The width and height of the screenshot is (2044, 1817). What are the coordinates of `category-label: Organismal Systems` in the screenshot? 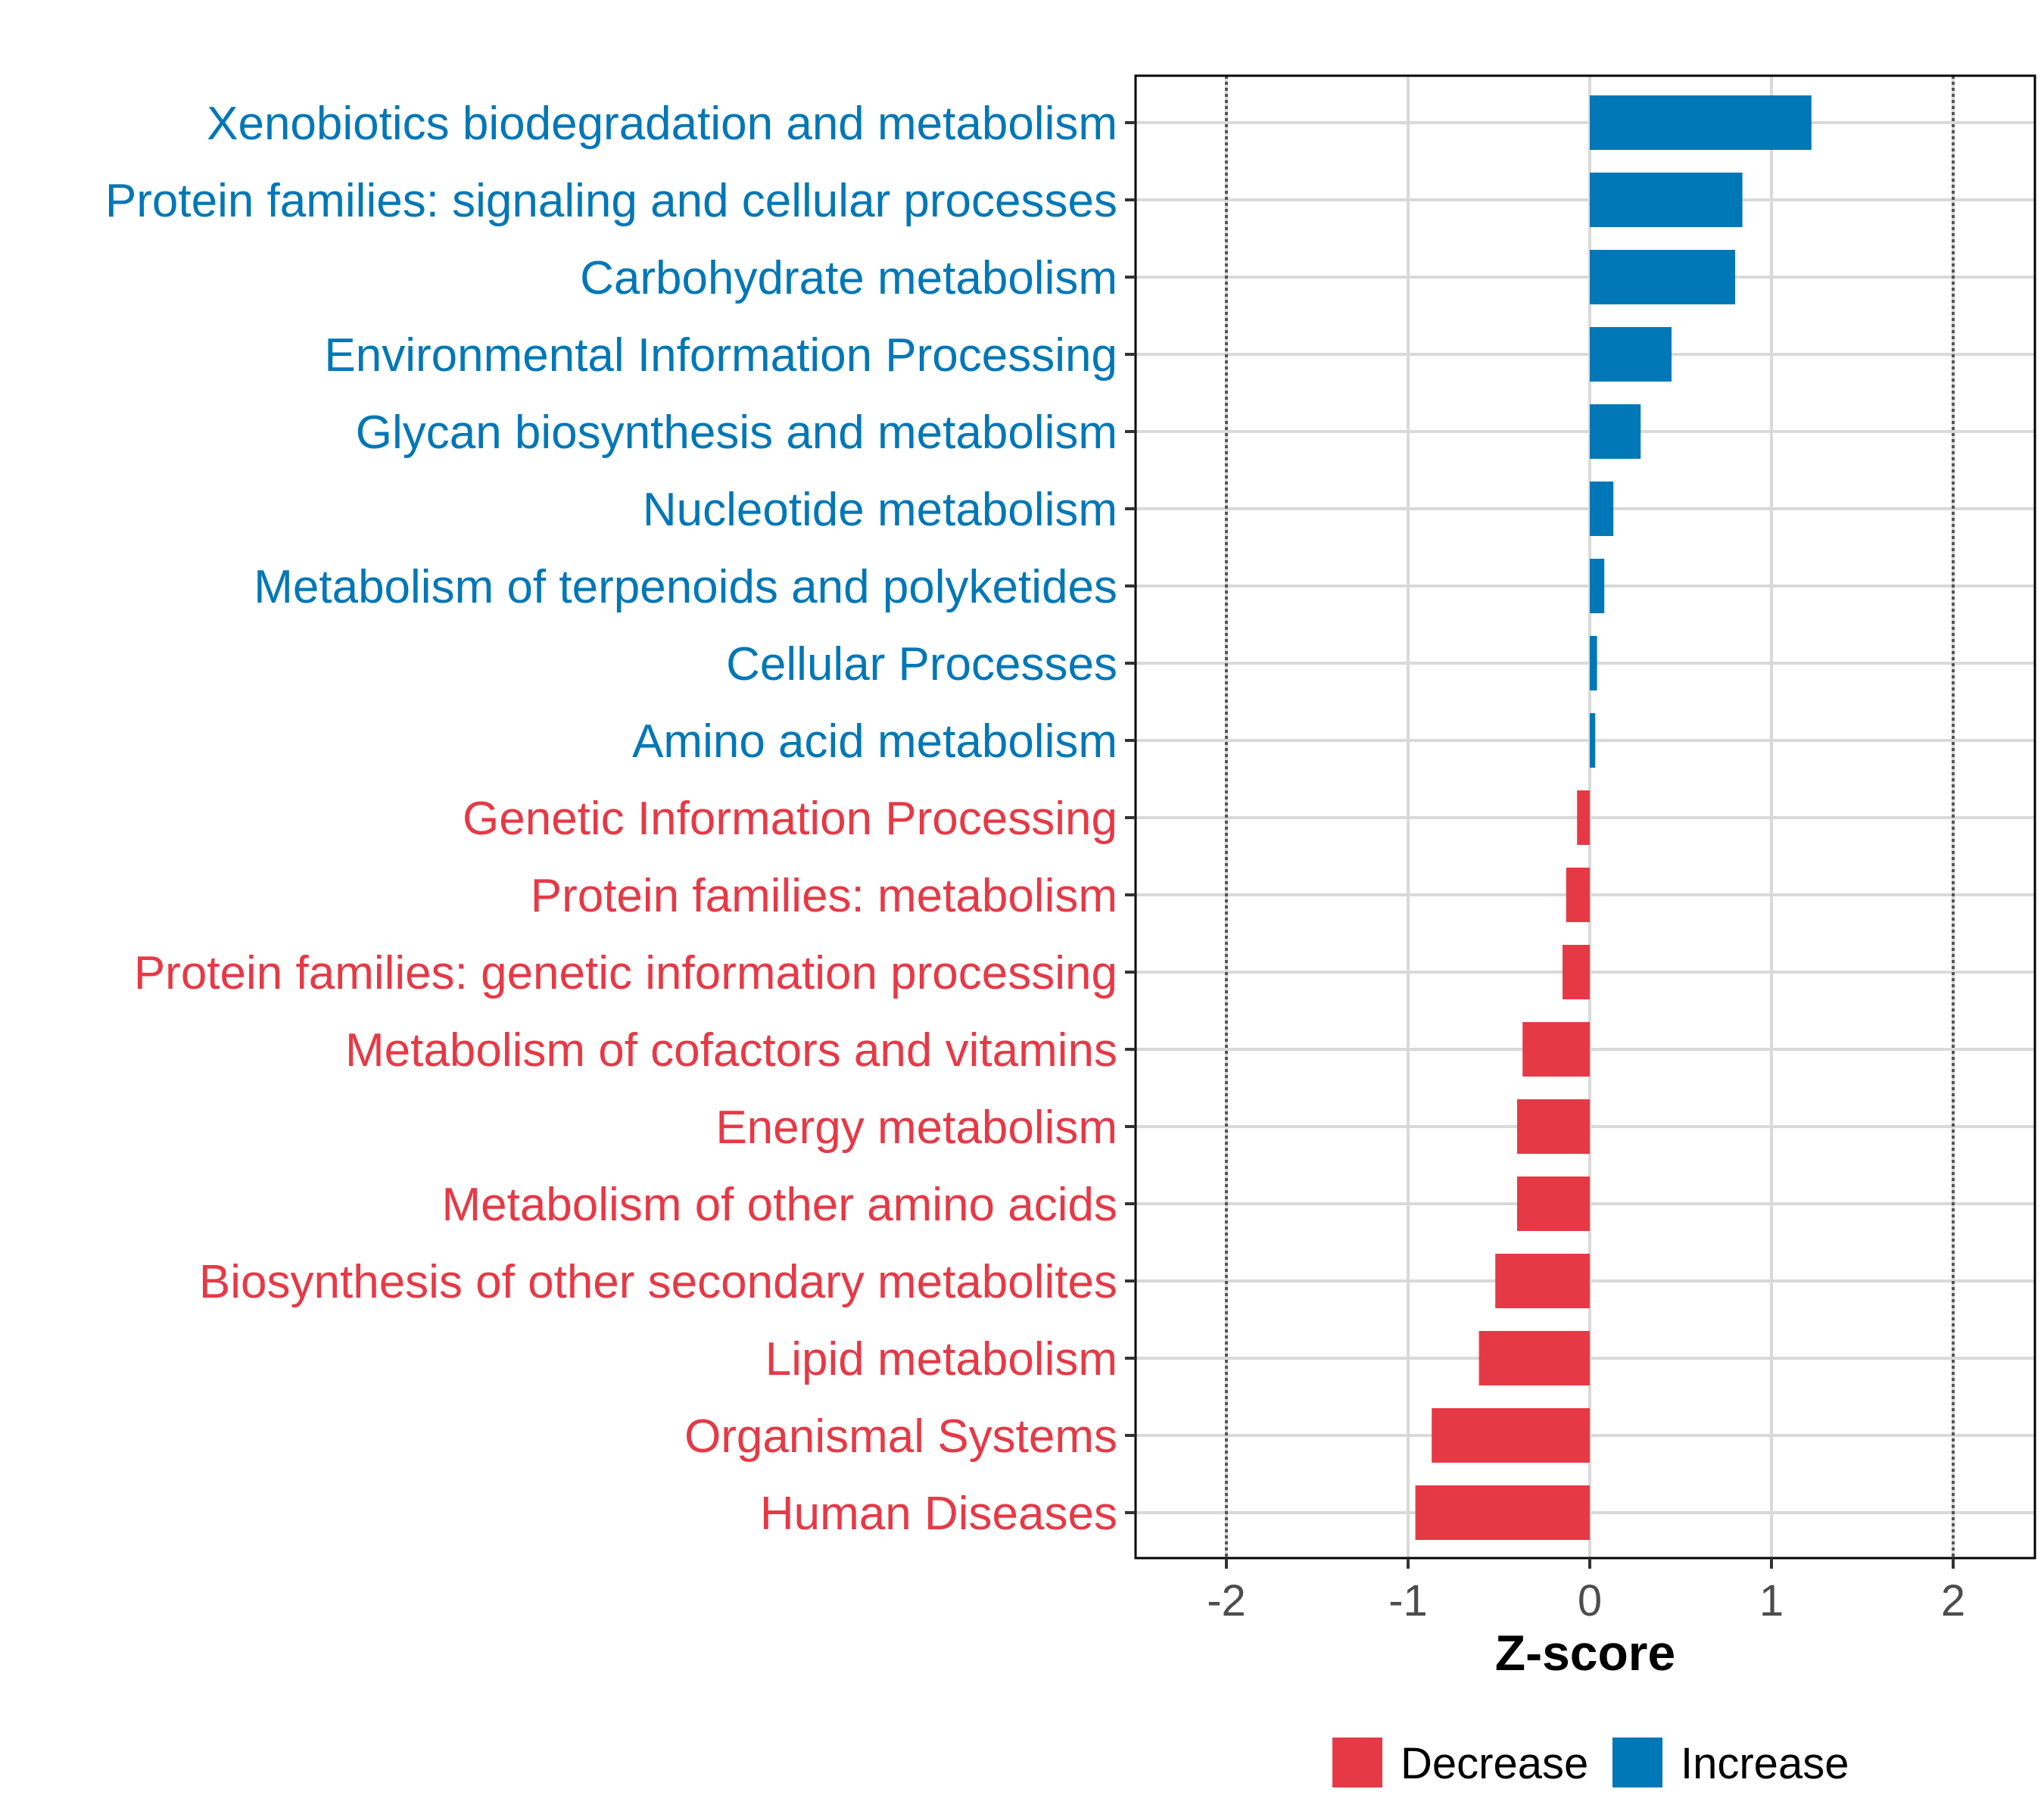 It's located at (900, 1436).